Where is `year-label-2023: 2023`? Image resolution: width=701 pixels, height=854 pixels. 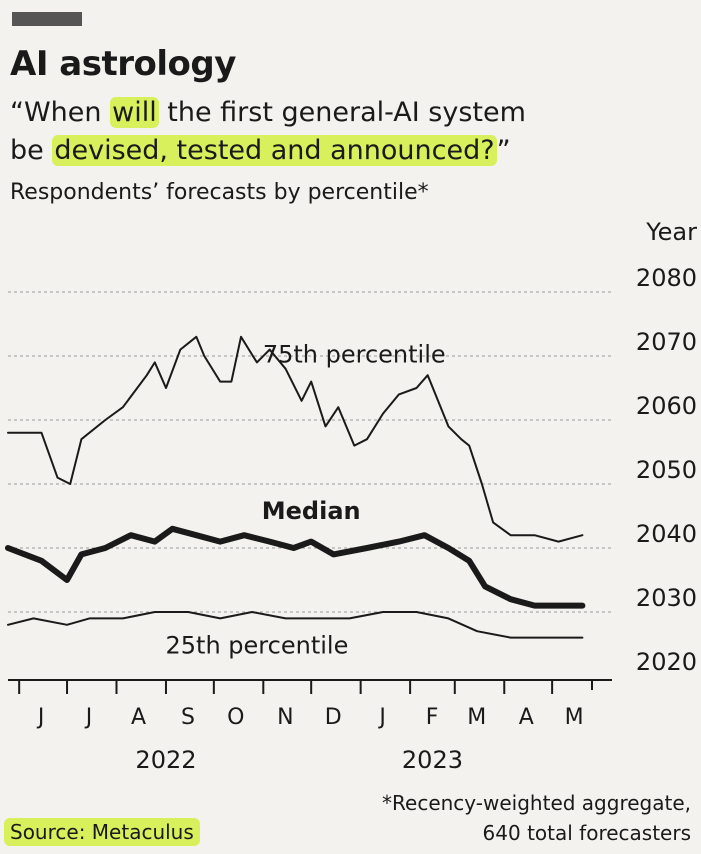
year-label-2023: 2023 is located at coordinates (432, 760).